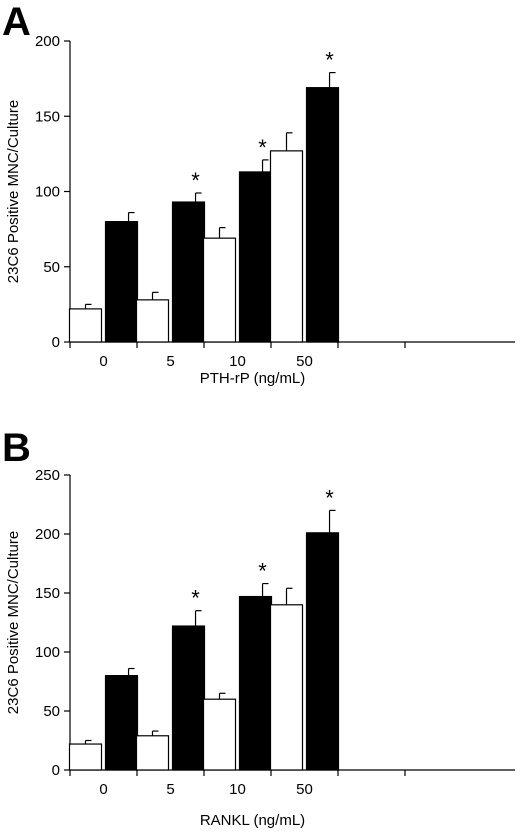  What do you see at coordinates (103, 361) in the screenshot?
I see `chart-a-x-tick-label: 0` at bounding box center [103, 361].